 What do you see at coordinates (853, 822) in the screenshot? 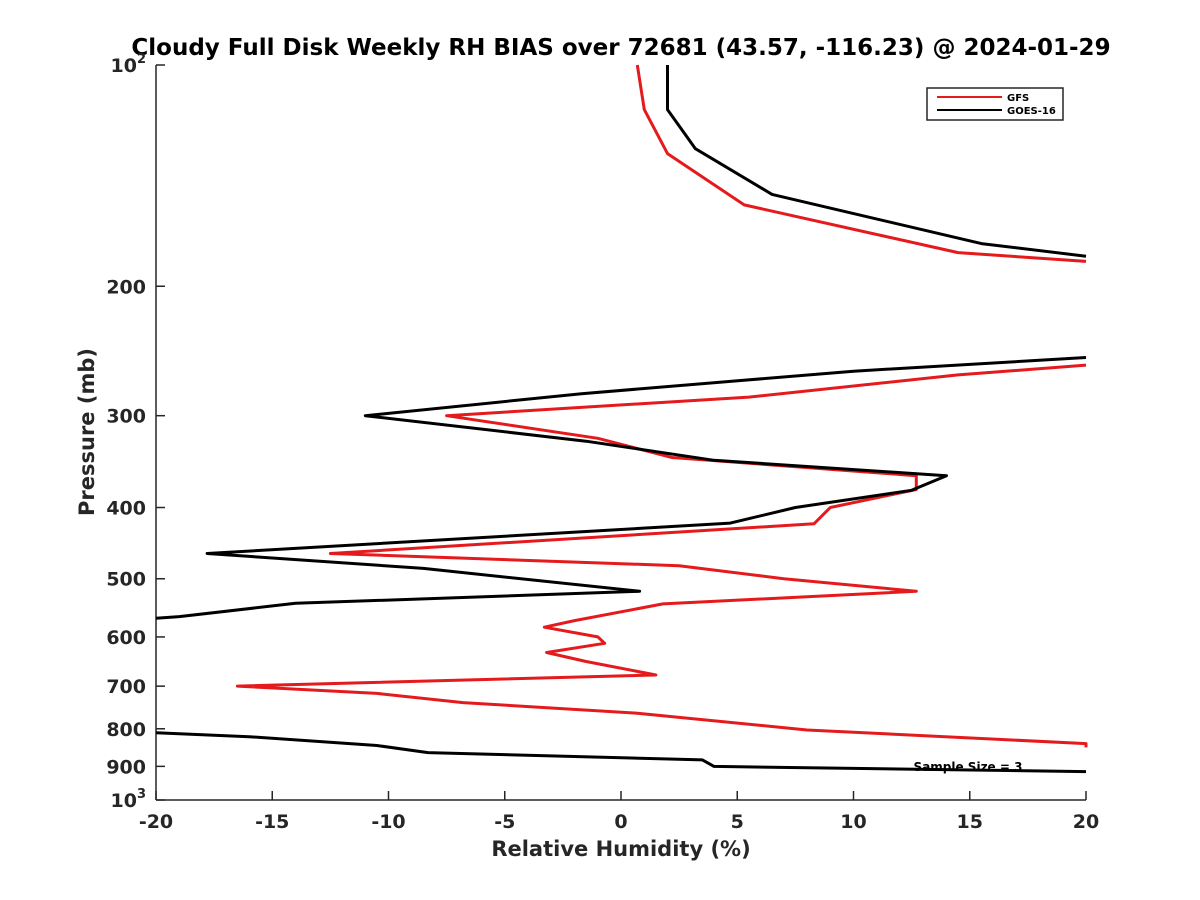
I see `x-tick-label: 10` at bounding box center [853, 822].